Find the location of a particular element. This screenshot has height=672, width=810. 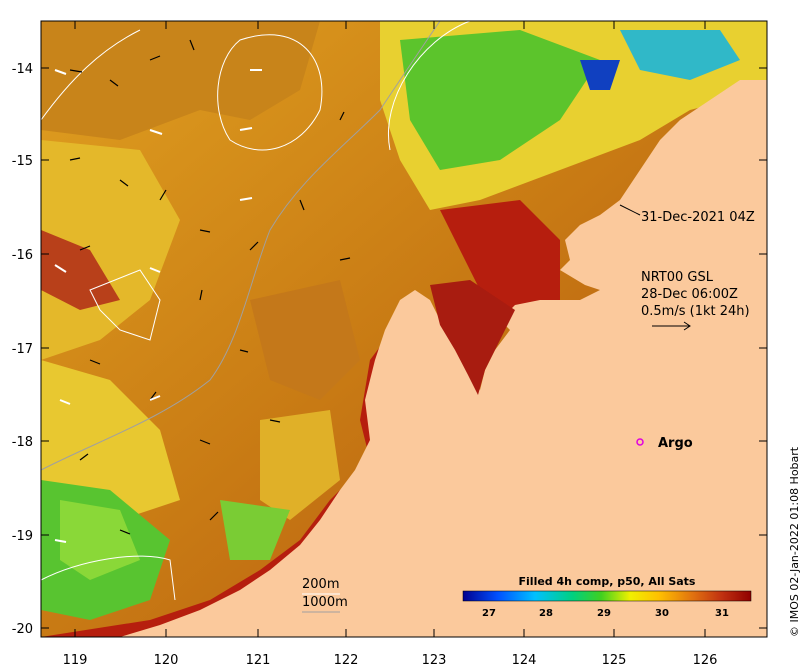

lat-tick-label: -14 is located at coordinates (22, 69).